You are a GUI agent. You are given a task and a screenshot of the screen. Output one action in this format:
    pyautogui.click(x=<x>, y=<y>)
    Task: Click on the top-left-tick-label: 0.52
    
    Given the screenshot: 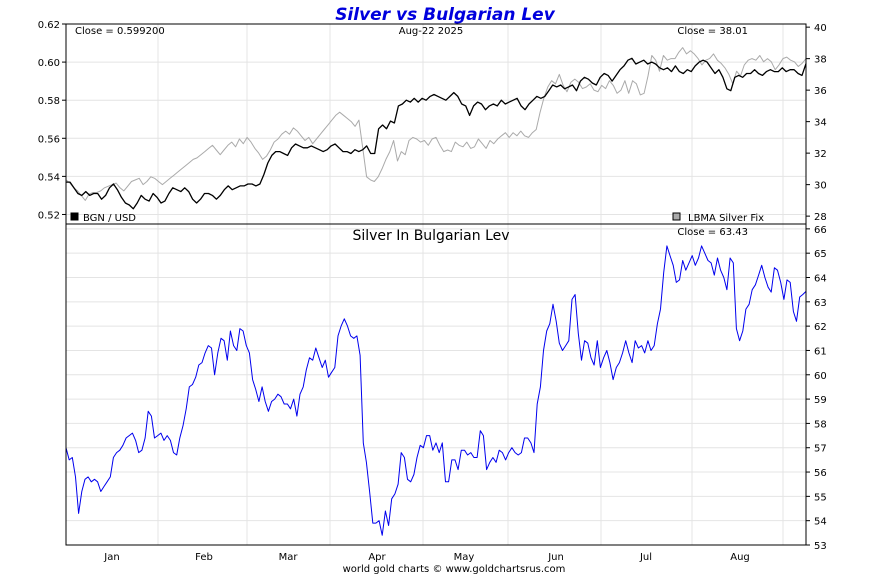 What is the action you would take?
    pyautogui.click(x=49, y=215)
    